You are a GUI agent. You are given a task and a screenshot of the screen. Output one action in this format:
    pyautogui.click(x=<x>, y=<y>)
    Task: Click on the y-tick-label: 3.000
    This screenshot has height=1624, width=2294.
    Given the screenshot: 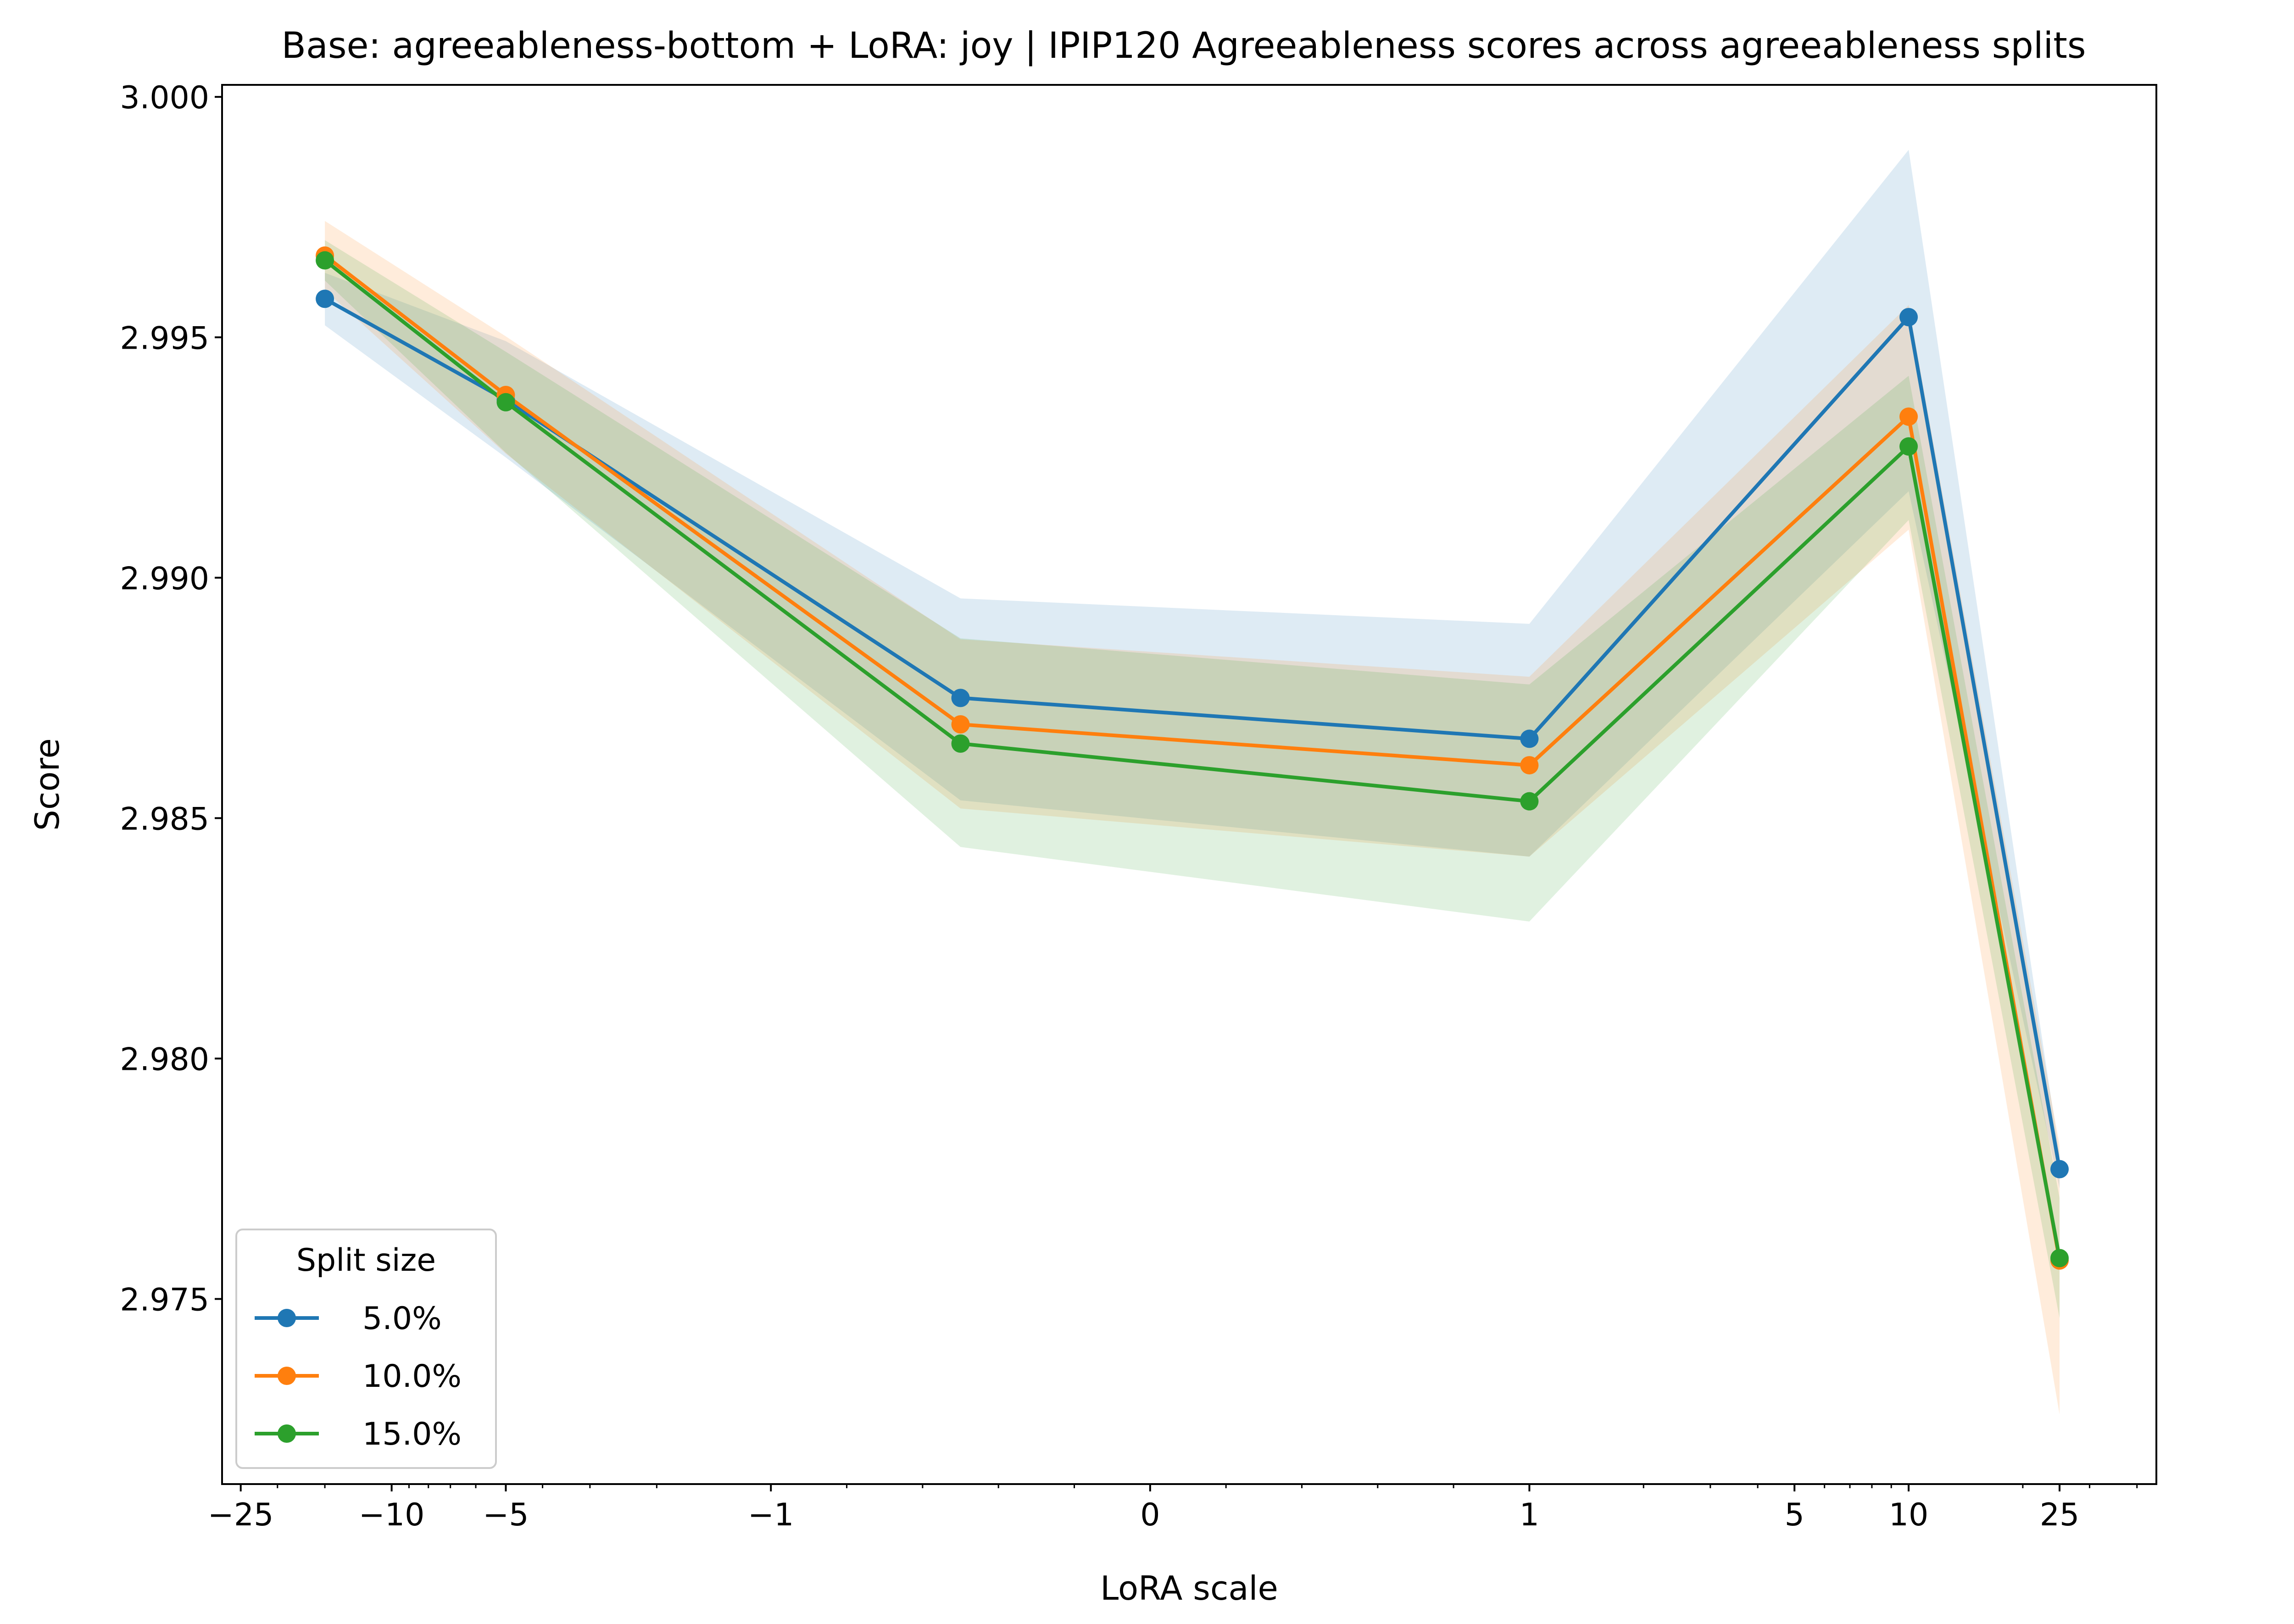 What is the action you would take?
    pyautogui.click(x=164, y=98)
    